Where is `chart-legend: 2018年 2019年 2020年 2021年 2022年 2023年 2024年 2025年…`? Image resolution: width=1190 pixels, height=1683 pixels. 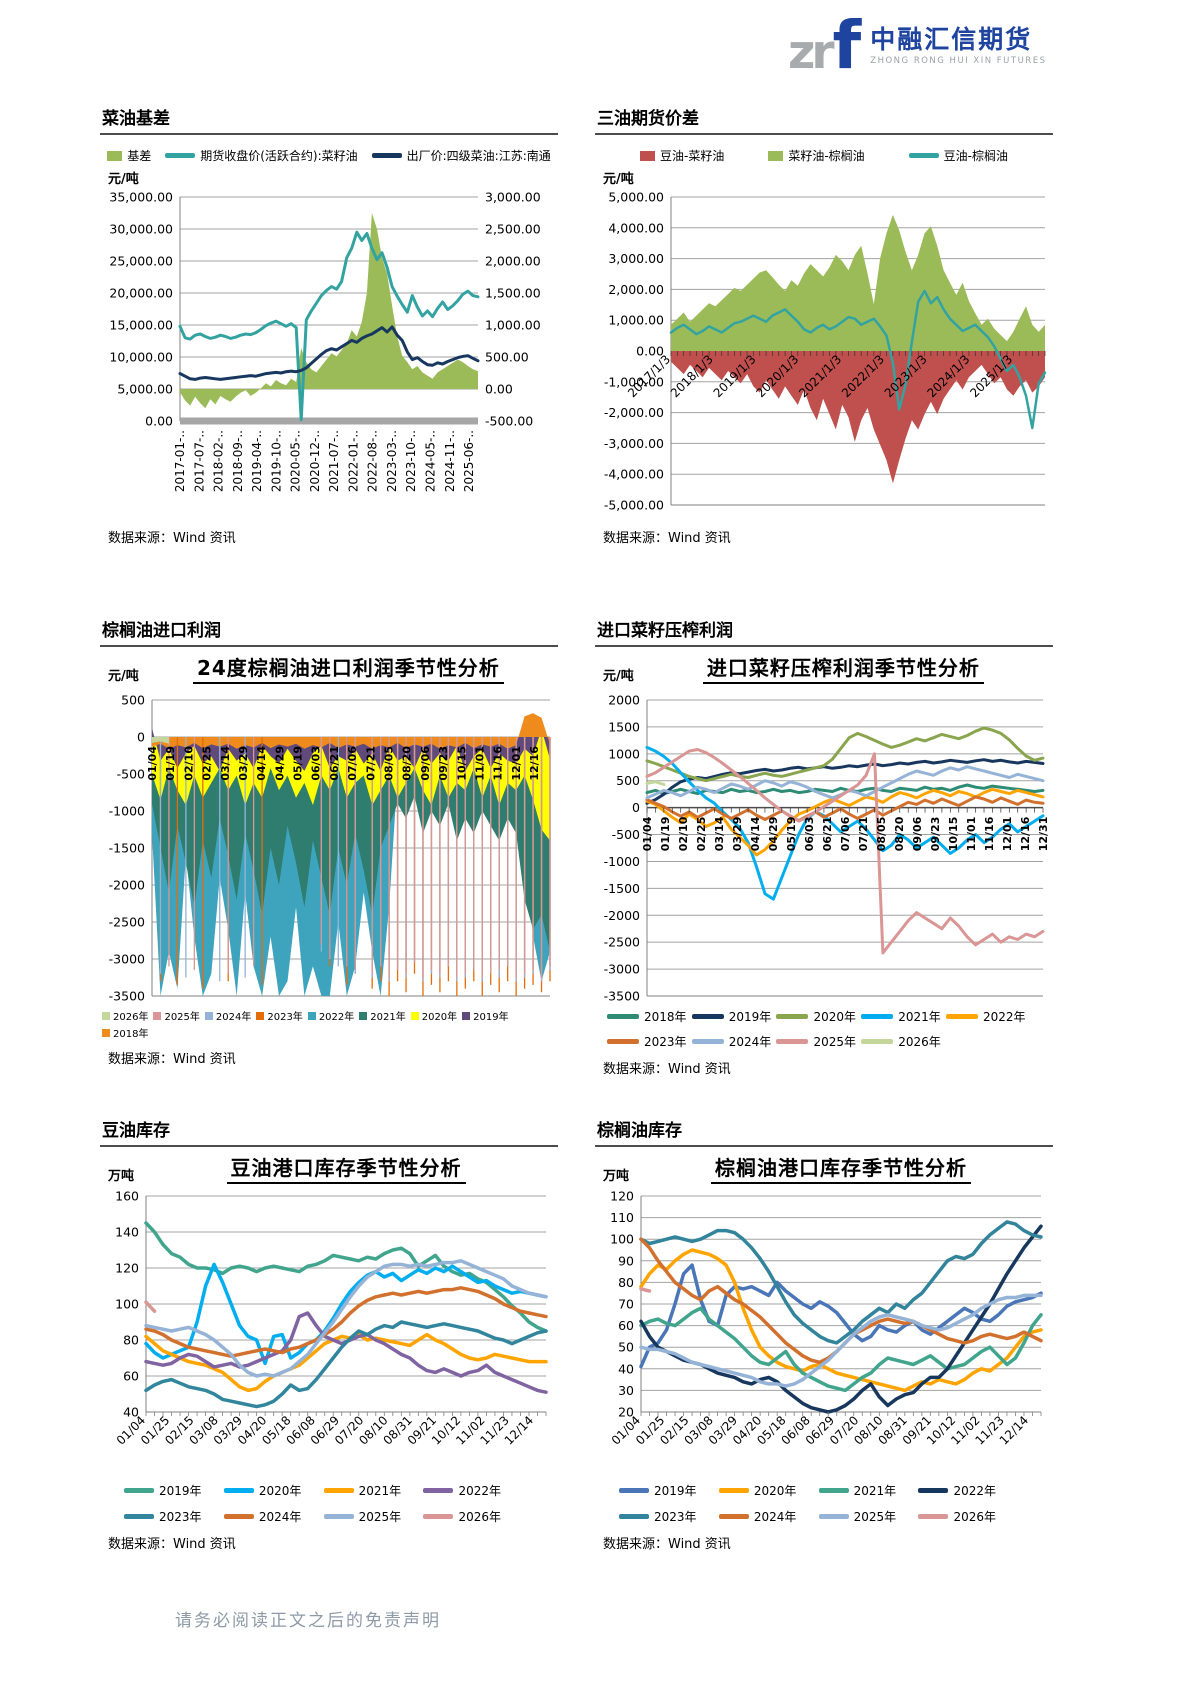
chart-legend: 2018年 2019年 2020年 2021年 2022年 2023年 2024年 2025年… is located at coordinates (824, 1027).